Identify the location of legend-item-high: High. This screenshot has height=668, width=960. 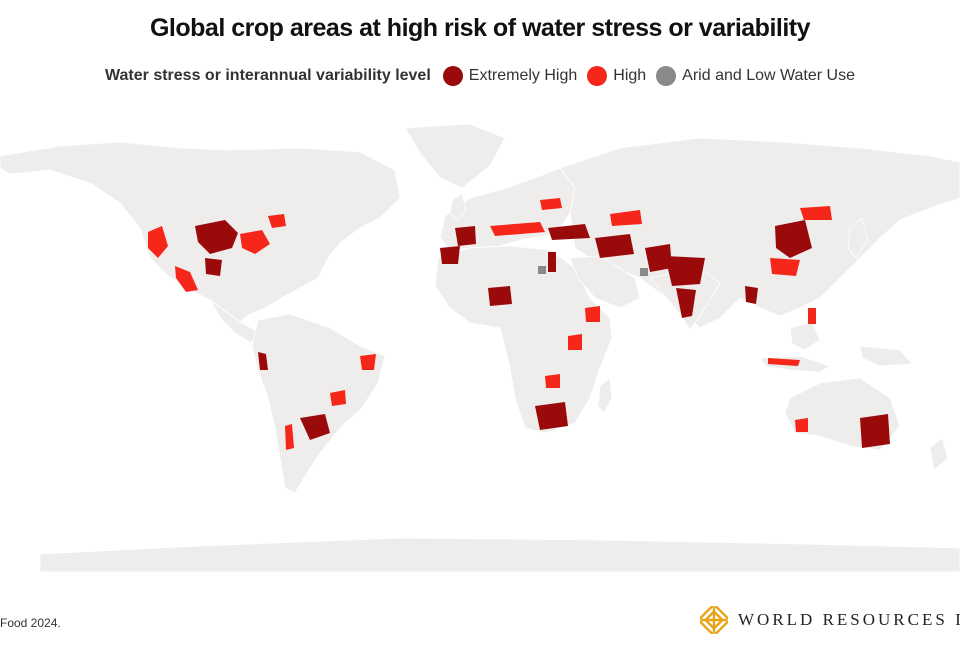
(616, 76).